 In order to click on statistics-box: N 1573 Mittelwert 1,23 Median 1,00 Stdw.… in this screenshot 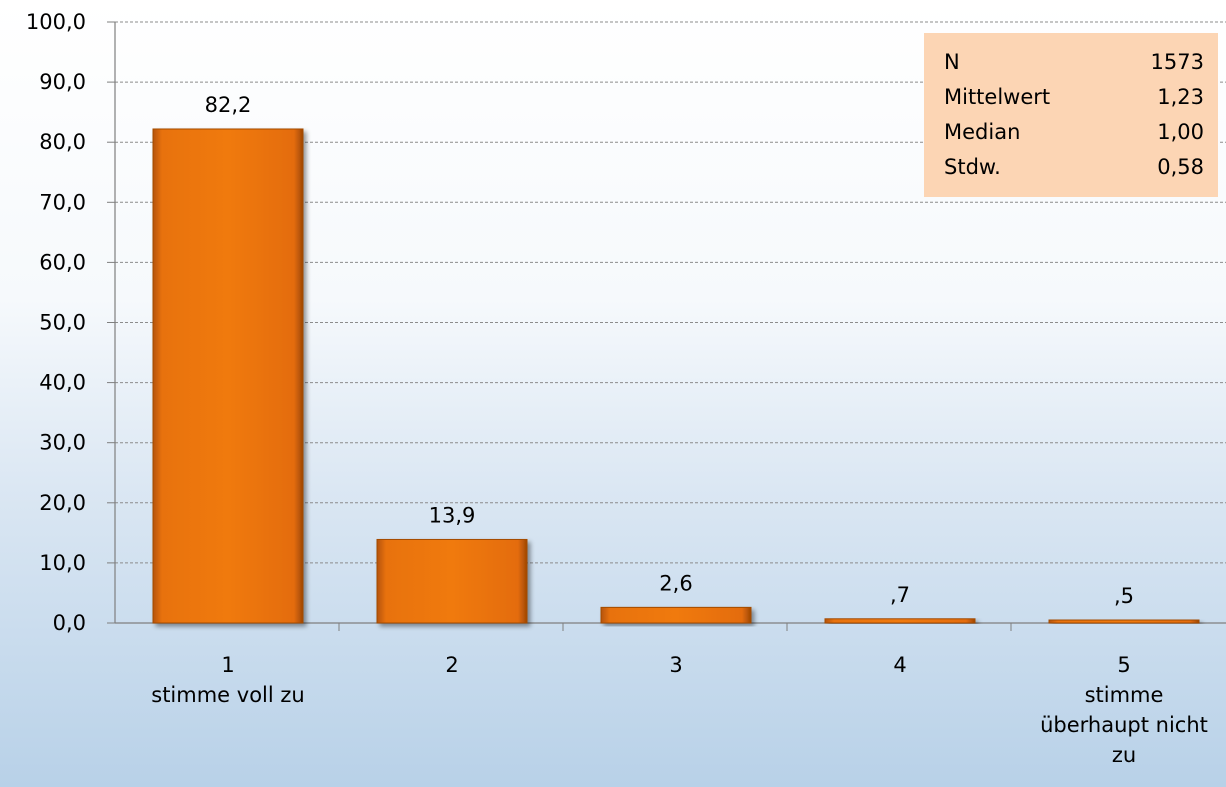, I will do `click(1071, 115)`.